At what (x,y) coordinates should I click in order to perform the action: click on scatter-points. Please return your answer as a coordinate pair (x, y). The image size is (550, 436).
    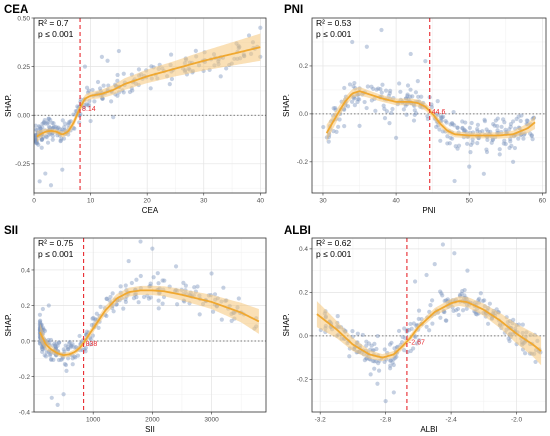
    Looking at the image, I should click on (429, 105).